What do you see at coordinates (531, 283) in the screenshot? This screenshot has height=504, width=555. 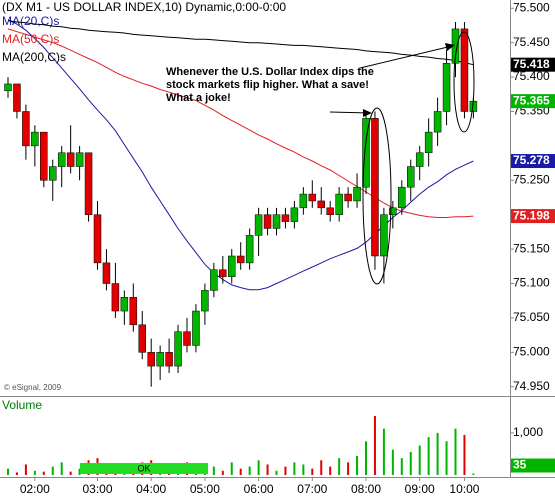 I see `y-tick-label: 75.100` at bounding box center [531, 283].